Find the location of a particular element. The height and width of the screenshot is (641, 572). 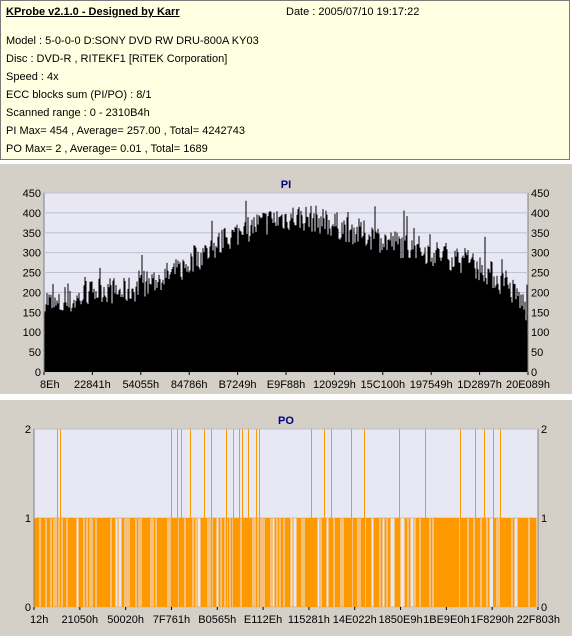

info-po-stats: PO Max= 2 , Average= 0.01 , Total= 1689 is located at coordinates (107, 149).